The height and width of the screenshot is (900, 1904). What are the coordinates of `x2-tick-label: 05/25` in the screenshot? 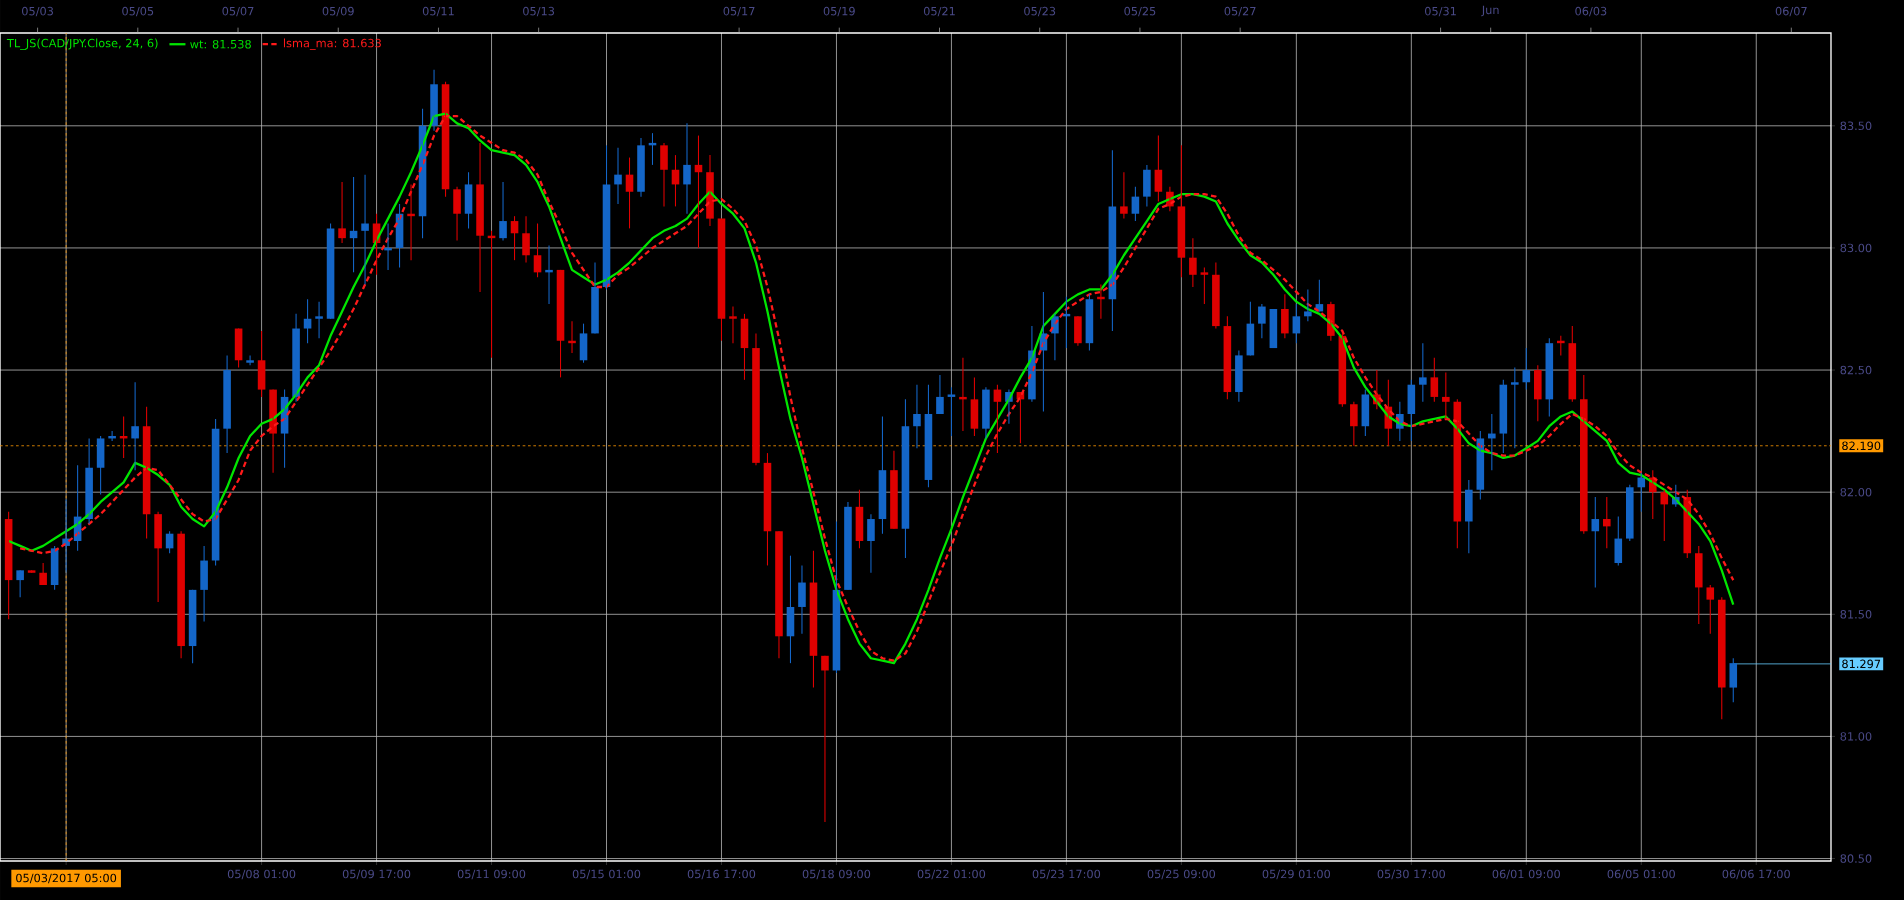 It's located at (1140, 11).